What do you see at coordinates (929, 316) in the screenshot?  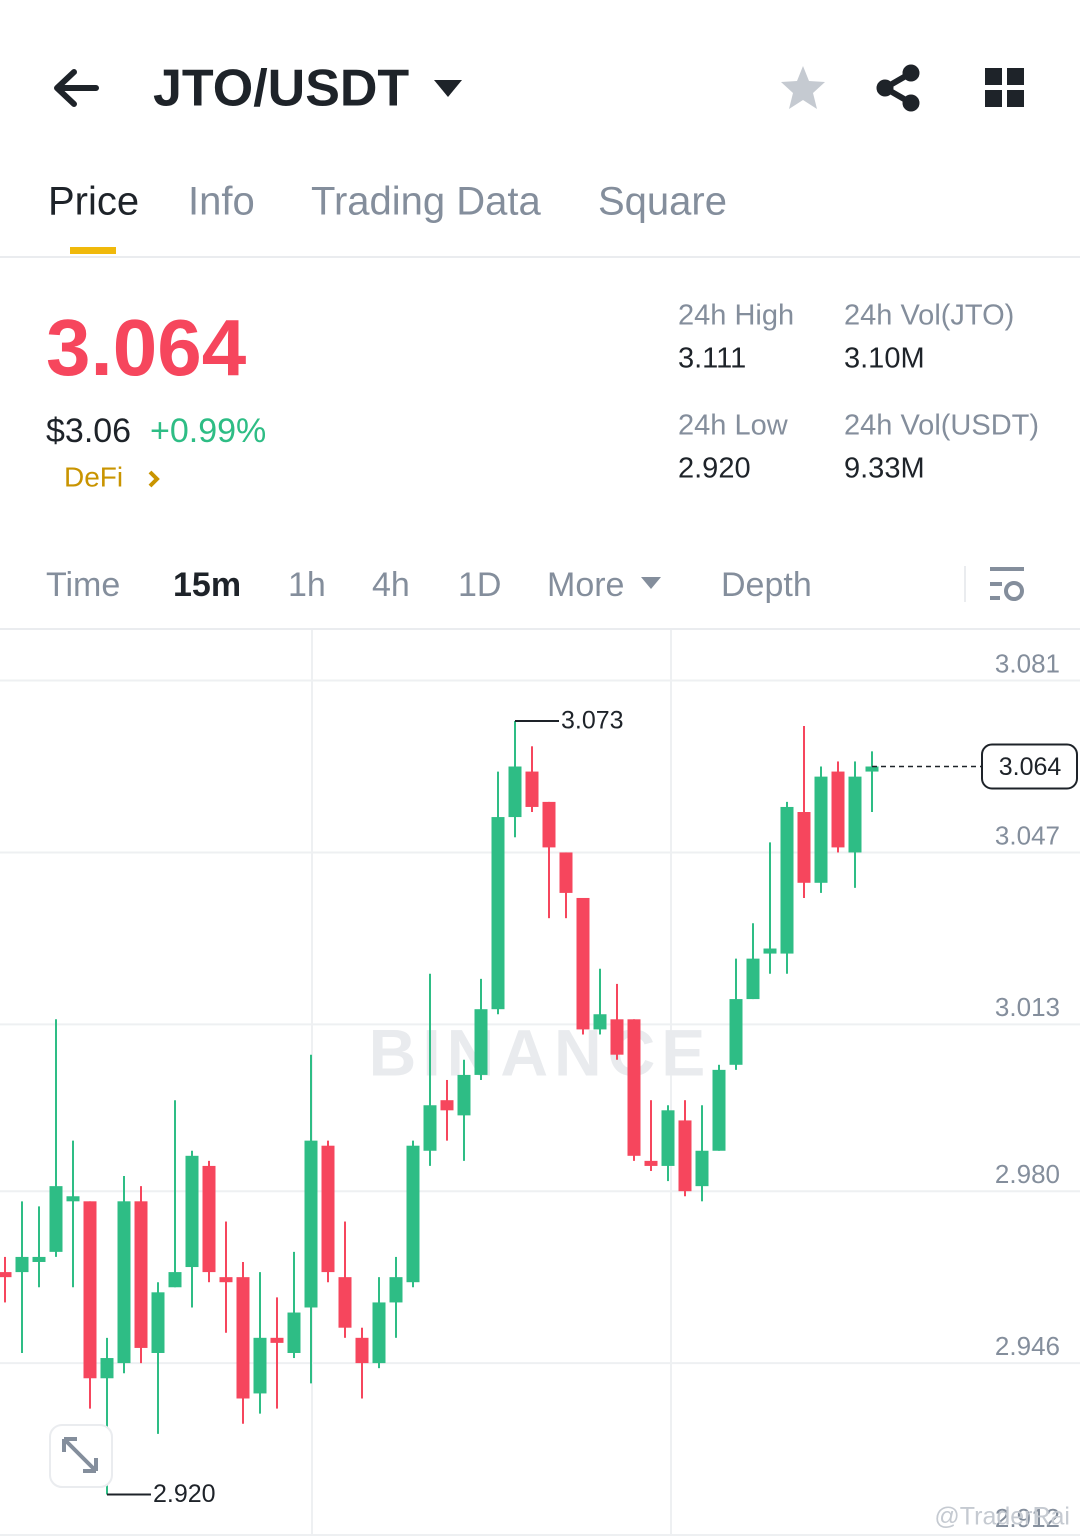 I see `stat-label: 24h Vol(JTO)` at bounding box center [929, 316].